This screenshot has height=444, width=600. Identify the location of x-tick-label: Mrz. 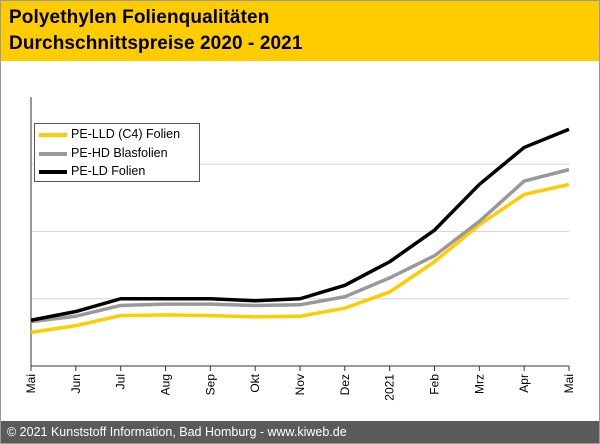
(479, 384).